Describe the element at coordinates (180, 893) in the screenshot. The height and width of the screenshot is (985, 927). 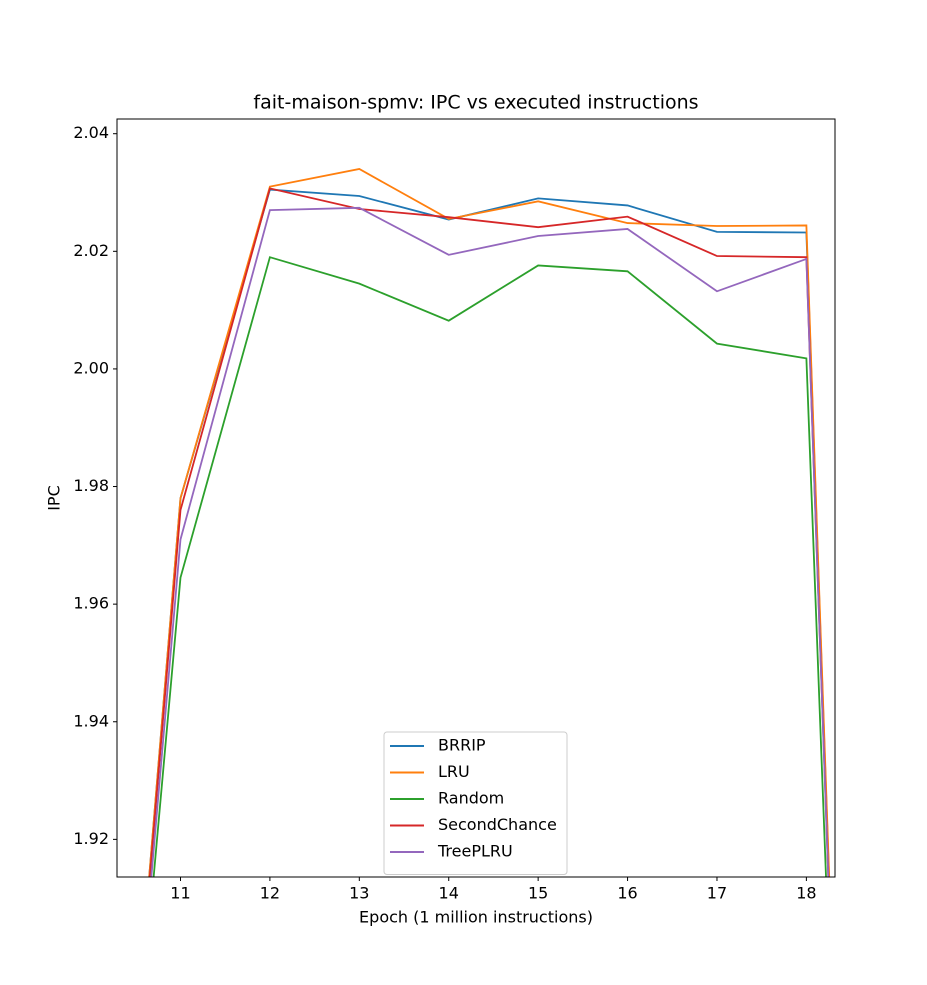
I see `x-tick-label: 11` at that location.